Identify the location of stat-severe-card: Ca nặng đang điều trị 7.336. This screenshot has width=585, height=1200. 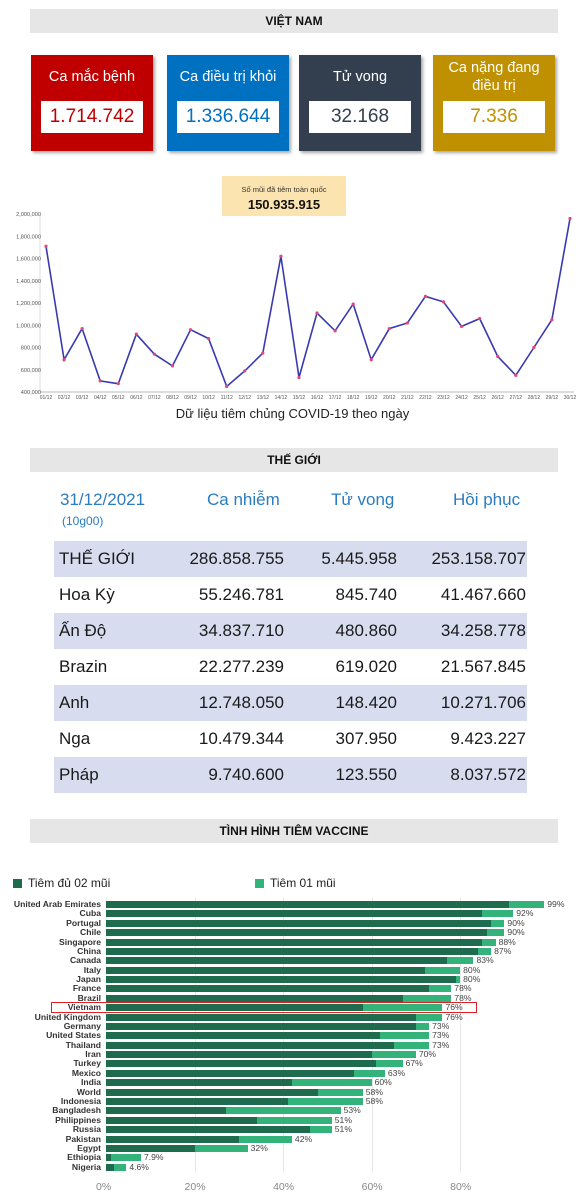
(494, 103).